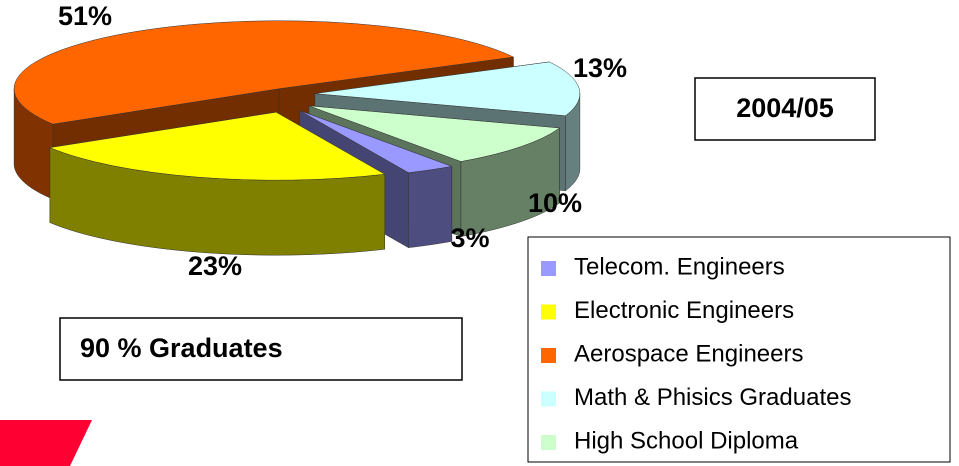 This screenshot has width=959, height=466. Describe the element at coordinates (215, 266) in the screenshot. I see `data-label: 23%` at that location.